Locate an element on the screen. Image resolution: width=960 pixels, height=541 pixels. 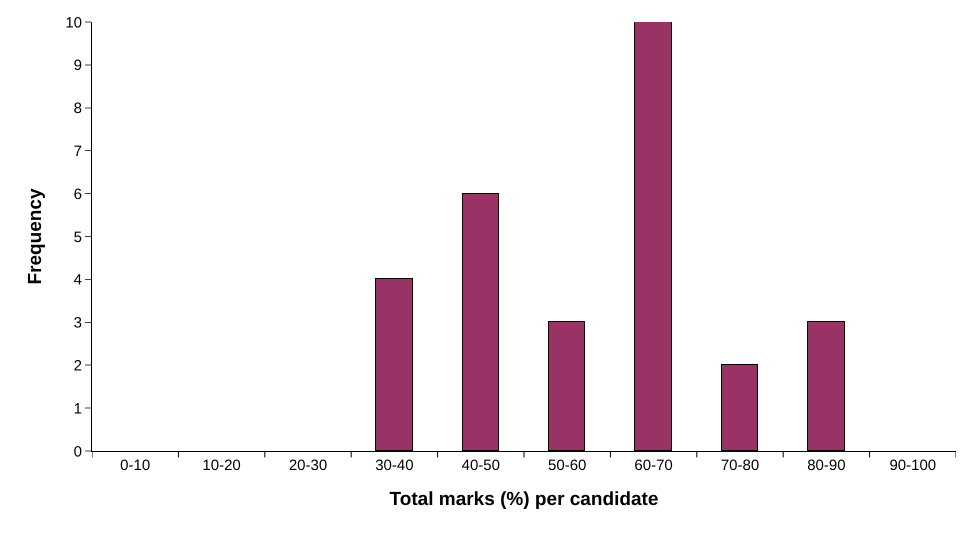
x-axis-title: Total marks (%) per candidate is located at coordinates (524, 499).